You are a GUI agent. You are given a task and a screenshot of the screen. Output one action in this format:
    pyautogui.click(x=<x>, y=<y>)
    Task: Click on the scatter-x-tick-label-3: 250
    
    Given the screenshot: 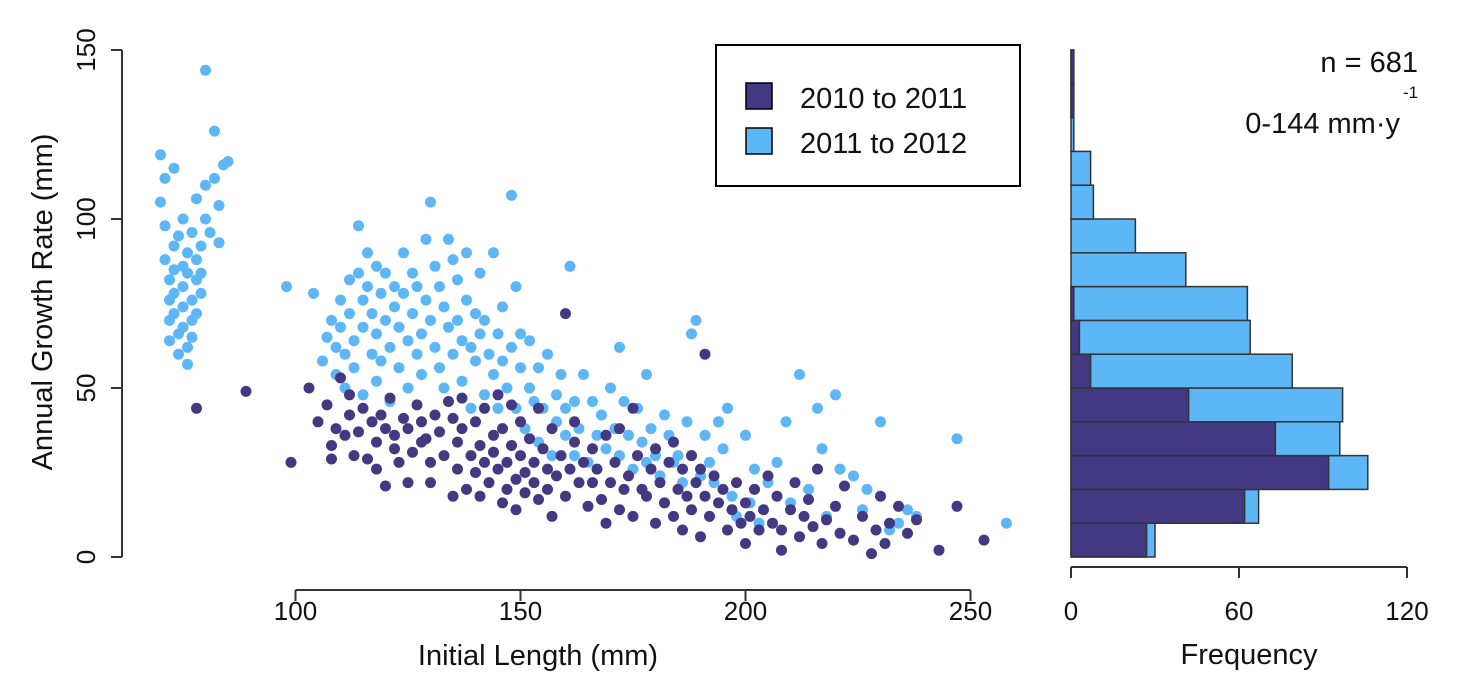 What is the action you would take?
    pyautogui.click(x=970, y=611)
    